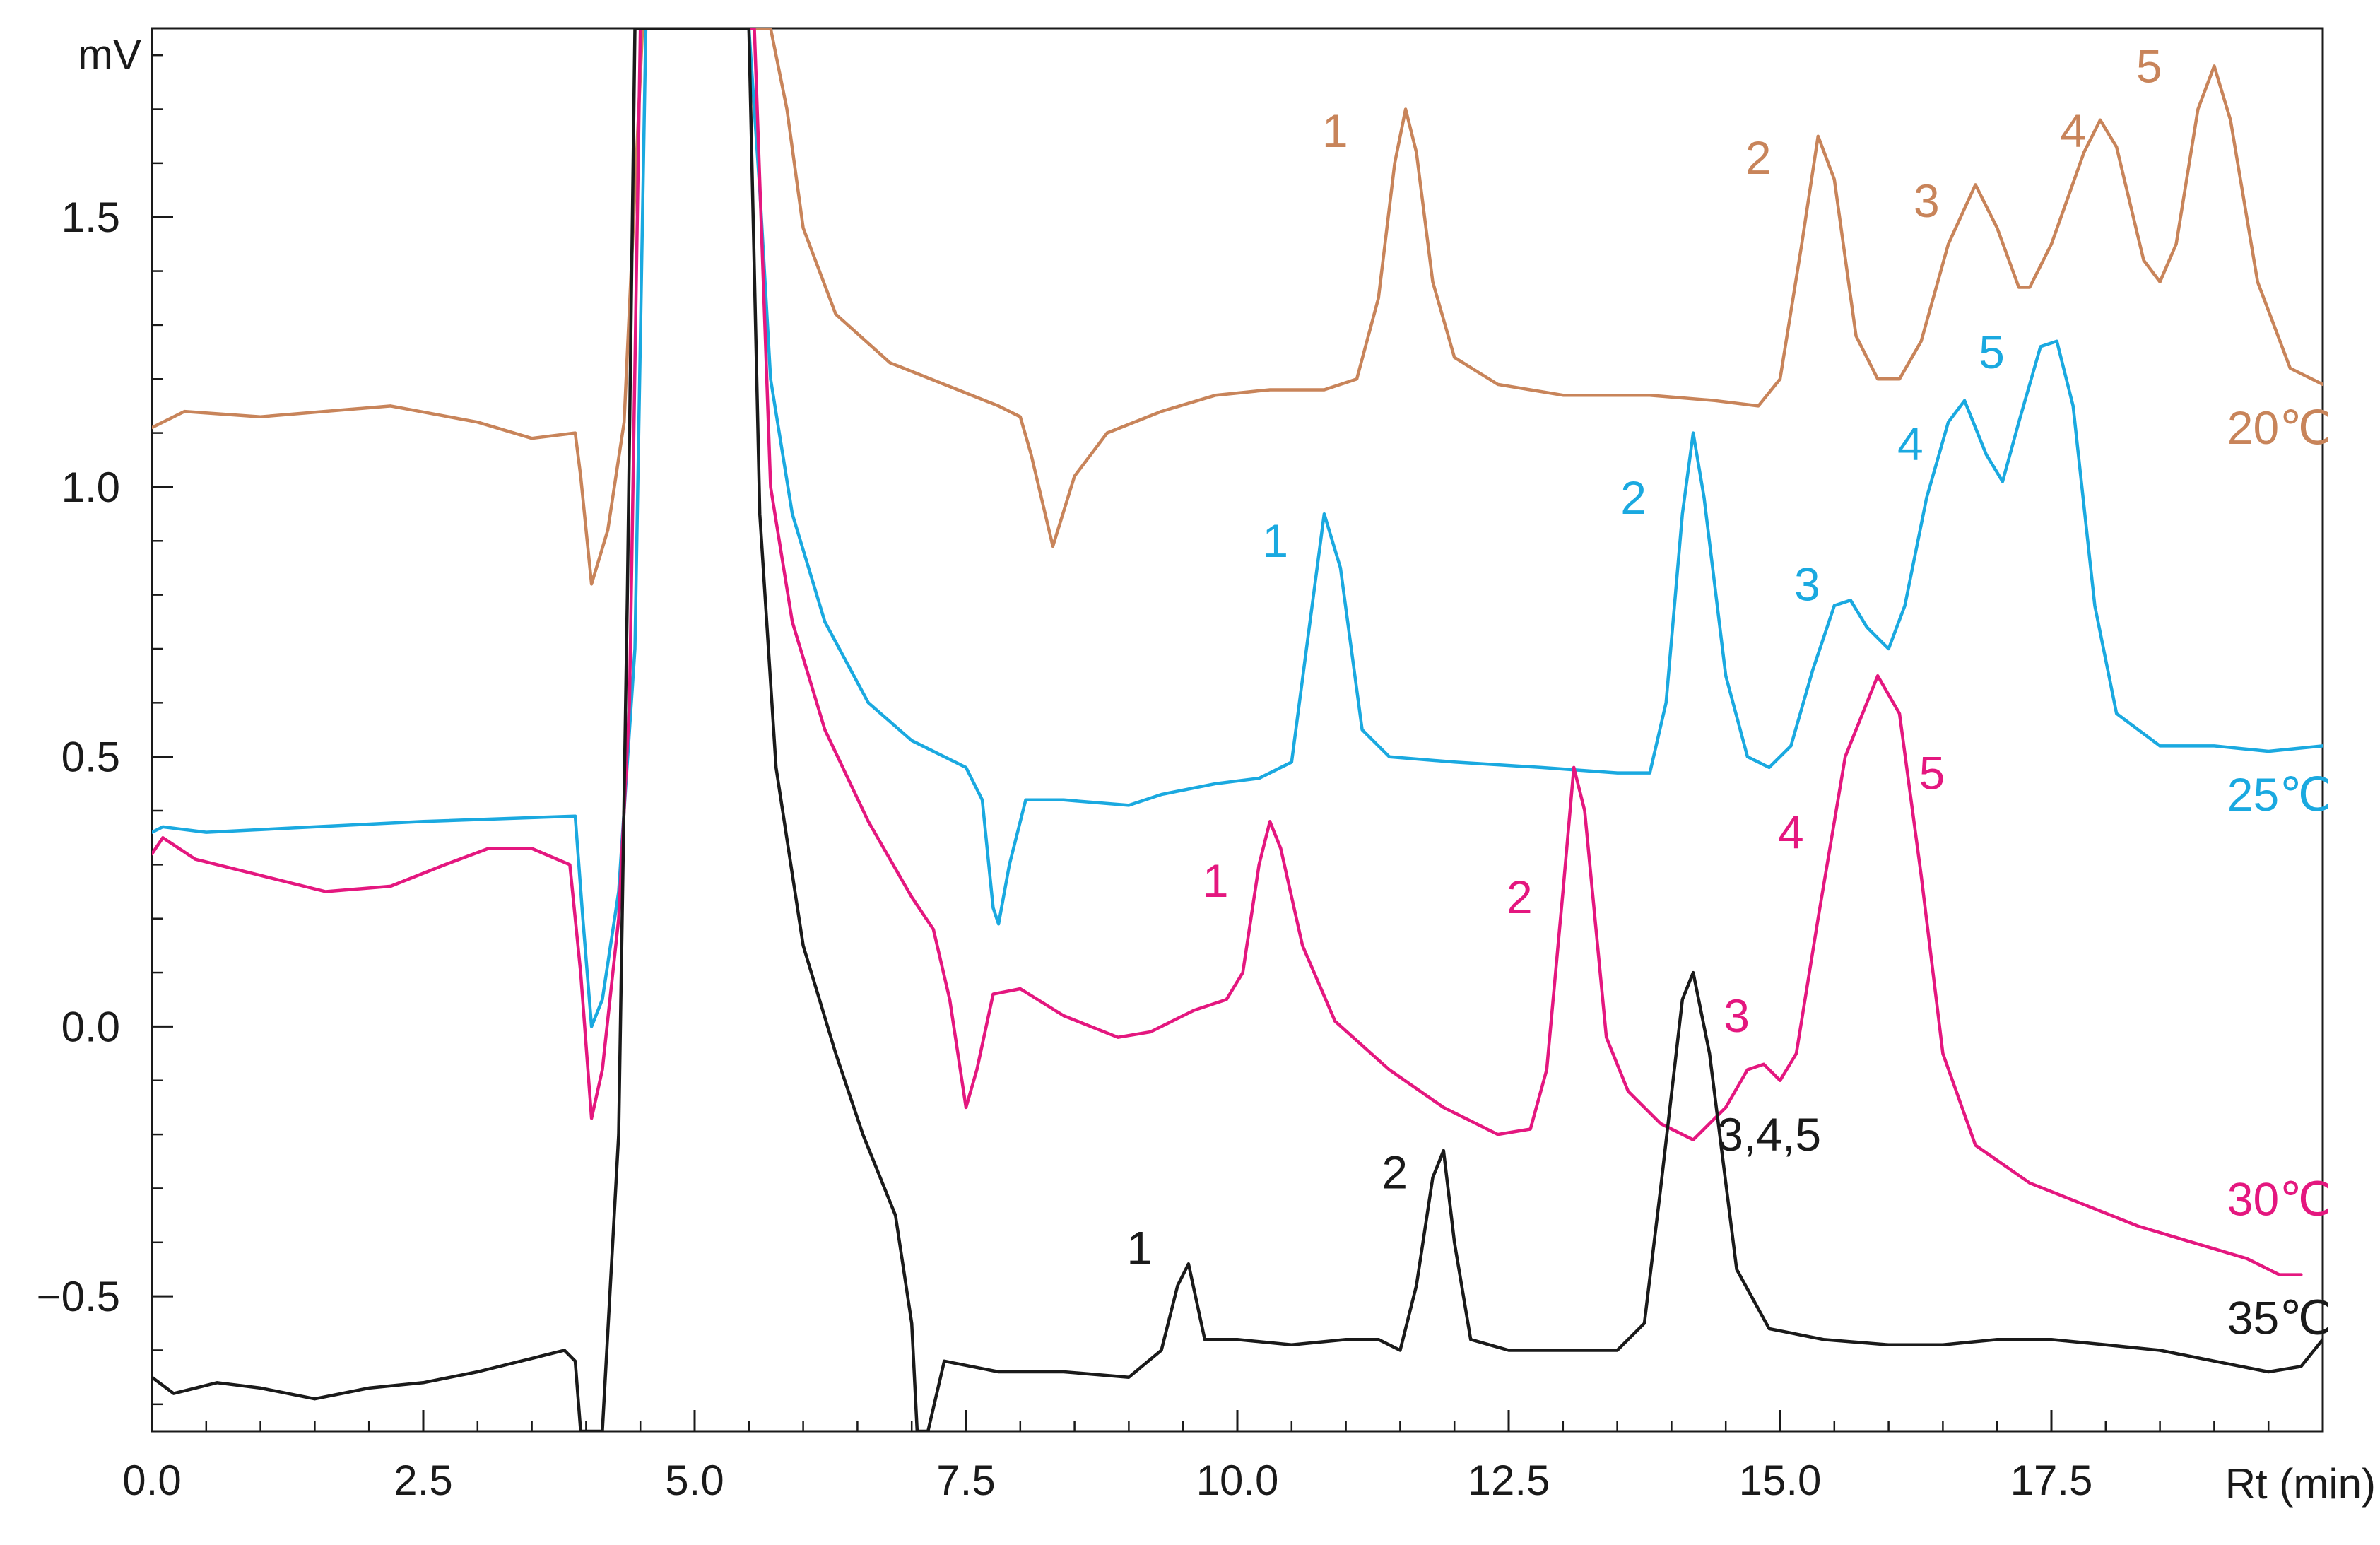 Image resolution: width=2380 pixels, height=1545 pixels. What do you see at coordinates (2280, 1199) in the screenshot?
I see `temperature-label: 30℃` at bounding box center [2280, 1199].